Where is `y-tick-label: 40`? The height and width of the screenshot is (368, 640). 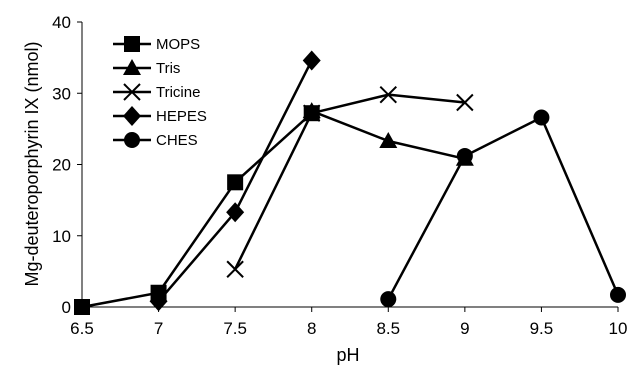 y-tick-label: 40 is located at coordinates (61, 22).